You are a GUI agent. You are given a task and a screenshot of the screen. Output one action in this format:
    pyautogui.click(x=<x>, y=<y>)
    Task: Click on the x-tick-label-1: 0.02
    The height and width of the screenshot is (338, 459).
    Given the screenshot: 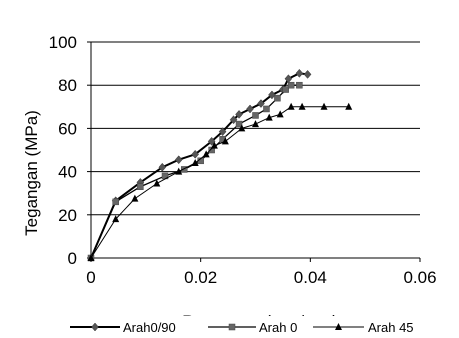 What is the action you would take?
    pyautogui.click(x=200, y=277)
    